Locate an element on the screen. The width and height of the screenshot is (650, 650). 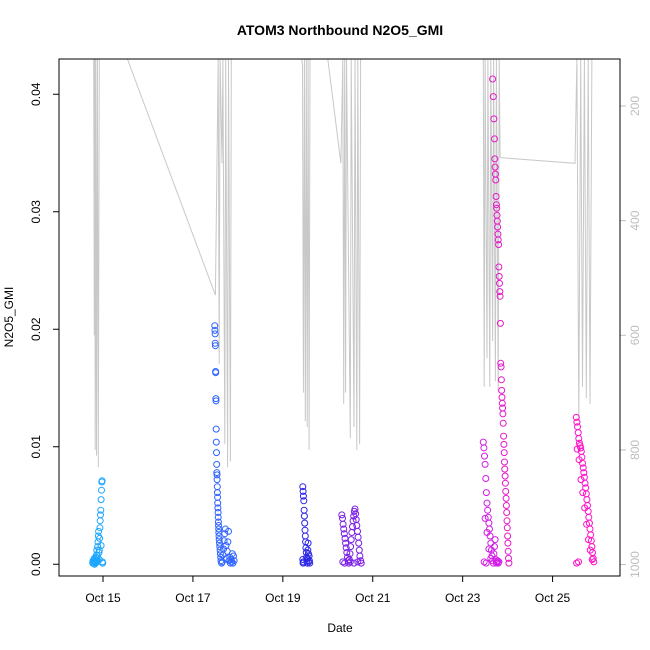
x-tick-label: Oct 17 is located at coordinates (193, 598).